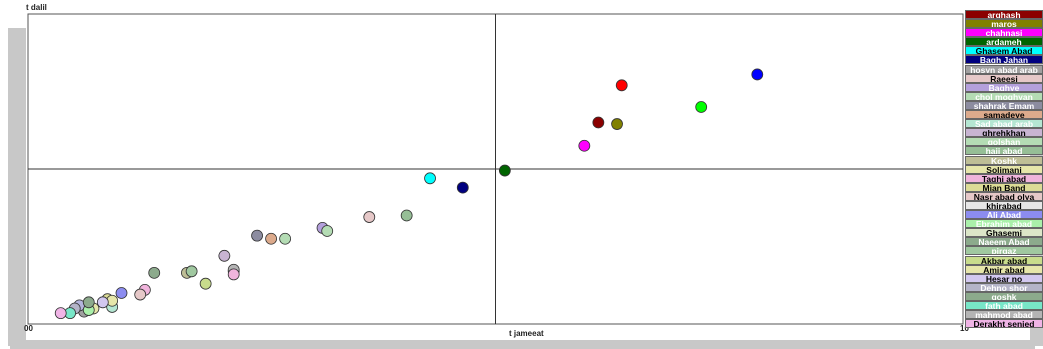 The width and height of the screenshot is (1043, 349). Describe the element at coordinates (1004, 133) in the screenshot. I see `legend-item: ghrehkhan` at that location.